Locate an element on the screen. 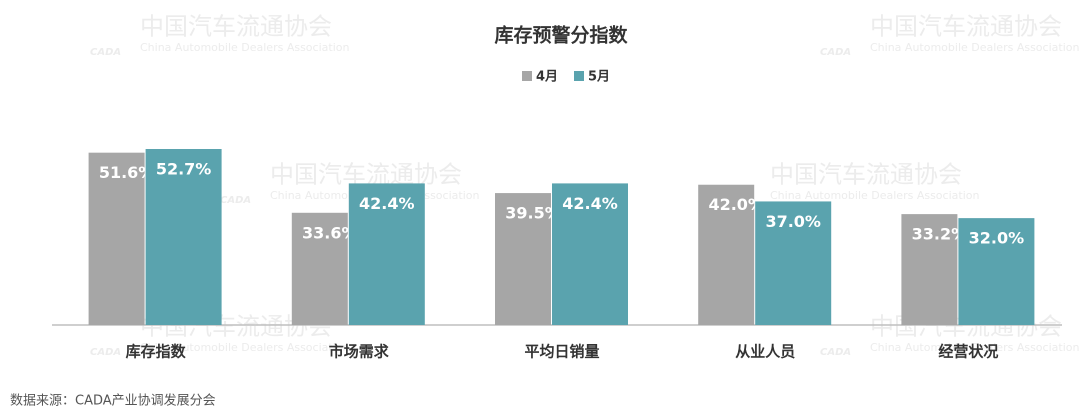  data-label: 37.0% is located at coordinates (793, 221).